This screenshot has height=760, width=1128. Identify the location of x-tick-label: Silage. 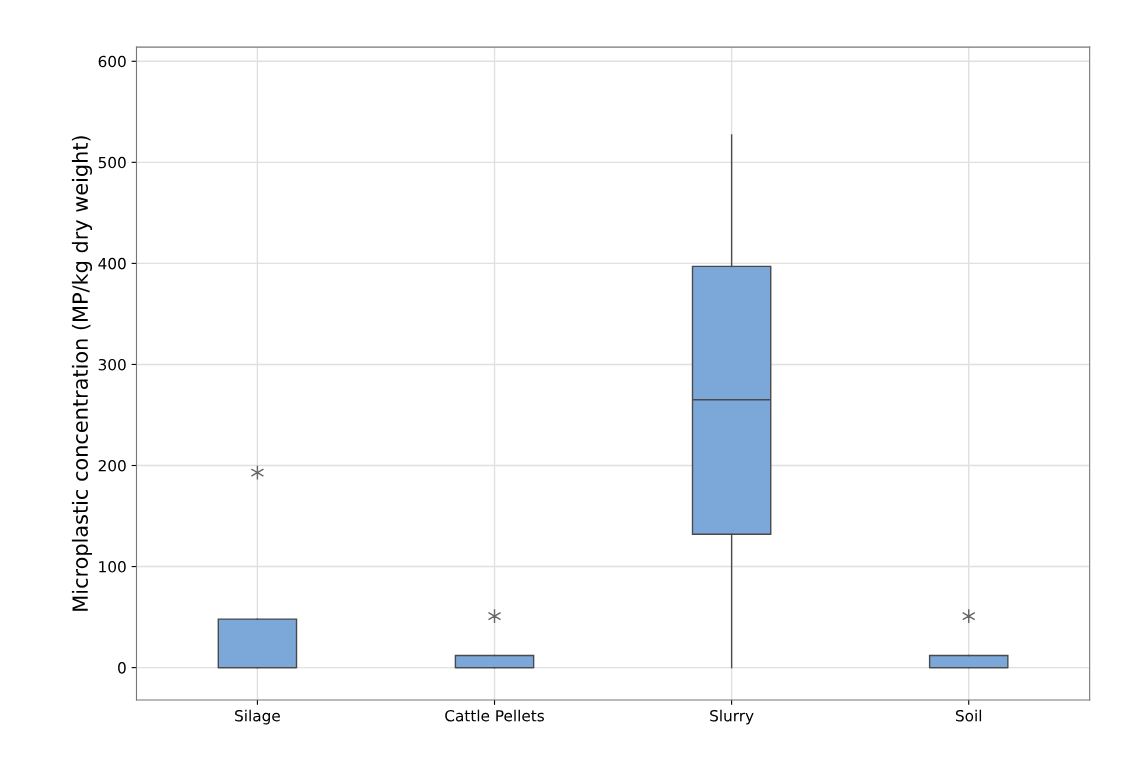
(257, 717).